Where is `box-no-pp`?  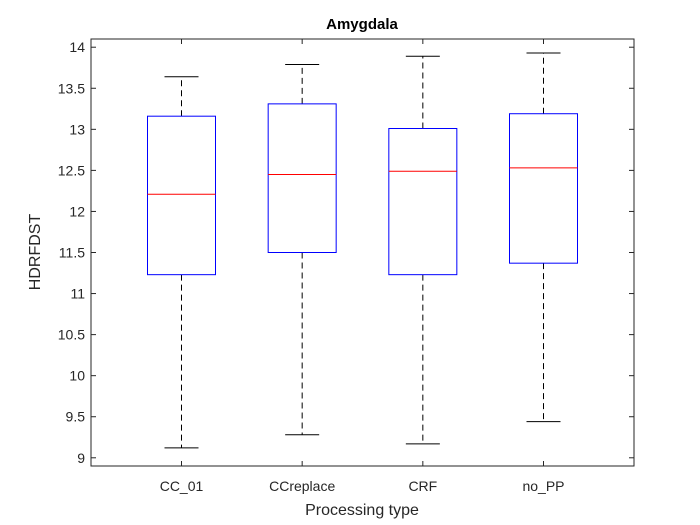
box-no-pp is located at coordinates (543, 237).